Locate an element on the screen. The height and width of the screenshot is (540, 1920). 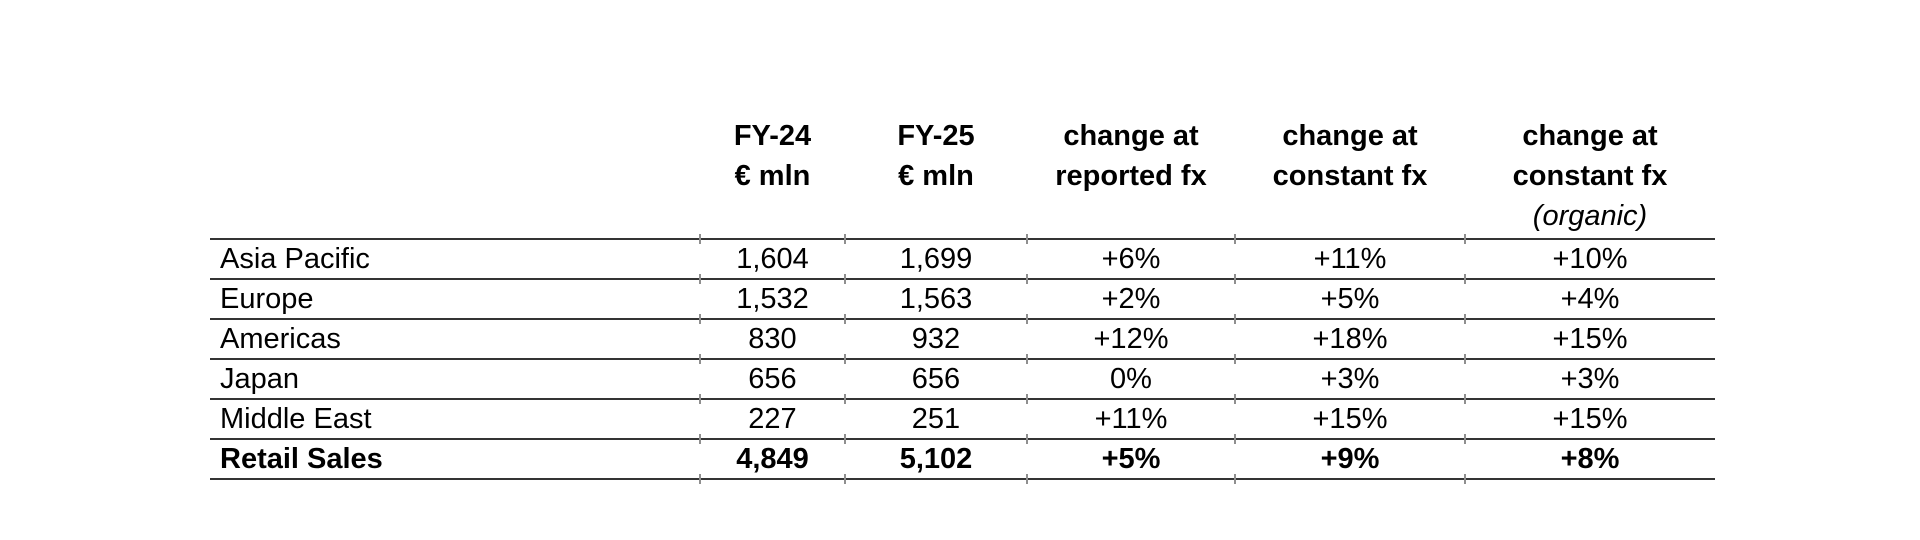
fy25-cell: 251 is located at coordinates (935, 416).